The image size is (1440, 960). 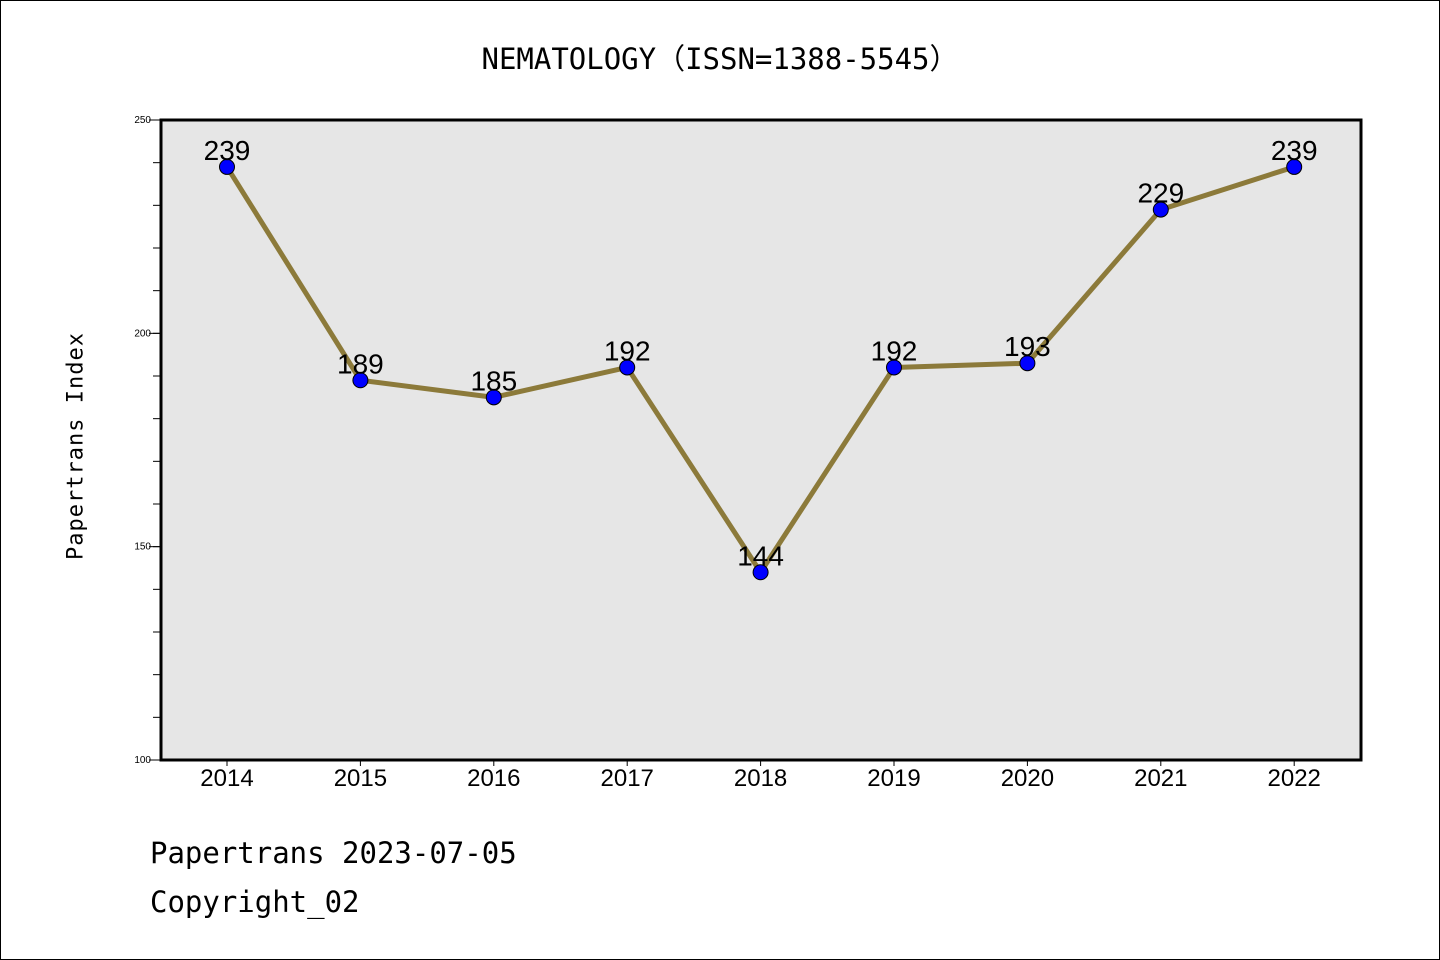 I want to click on footer-date: Papertrans 2023-07-05, so click(x=333, y=853).